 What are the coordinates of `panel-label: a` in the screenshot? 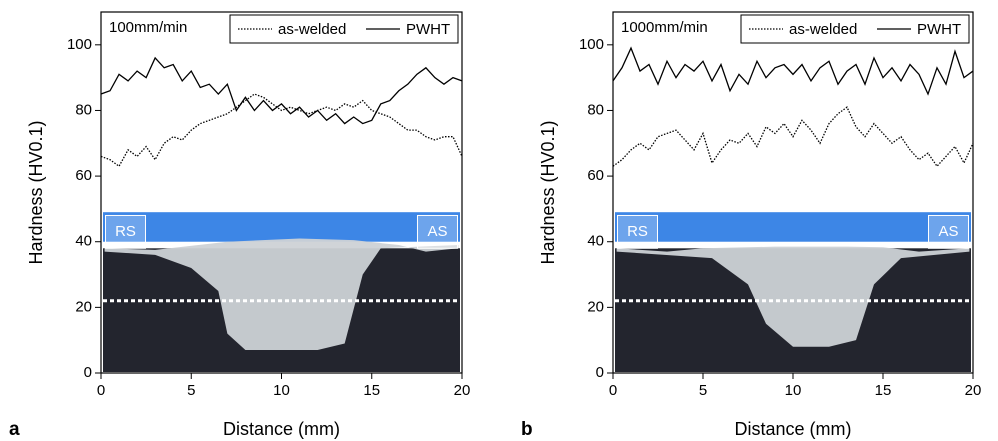 It's located at (14, 429).